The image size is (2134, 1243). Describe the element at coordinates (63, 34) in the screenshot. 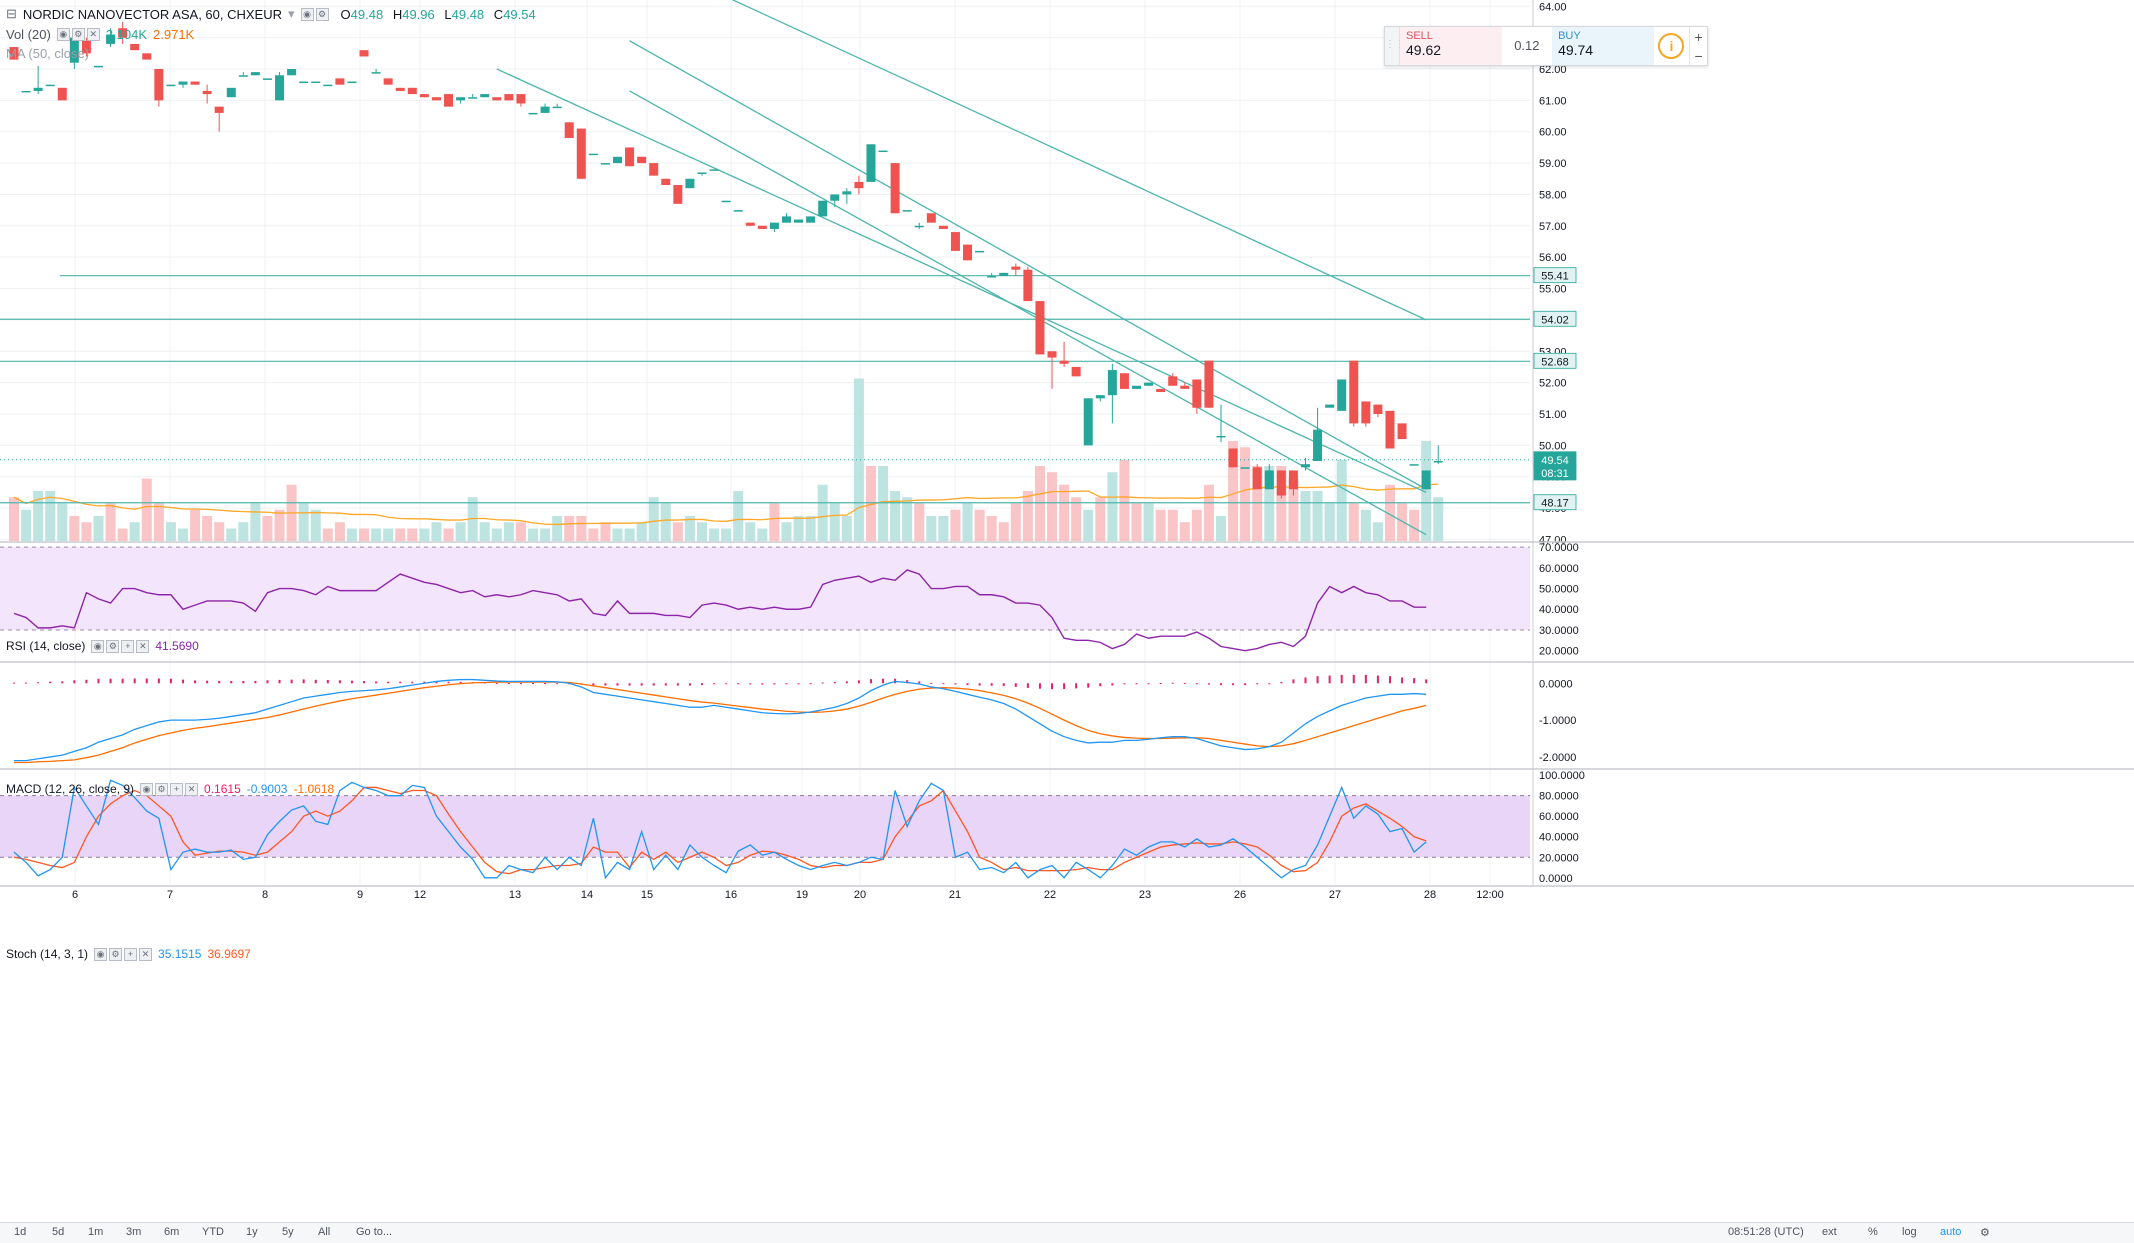

I see `eye-icon: ◉` at that location.